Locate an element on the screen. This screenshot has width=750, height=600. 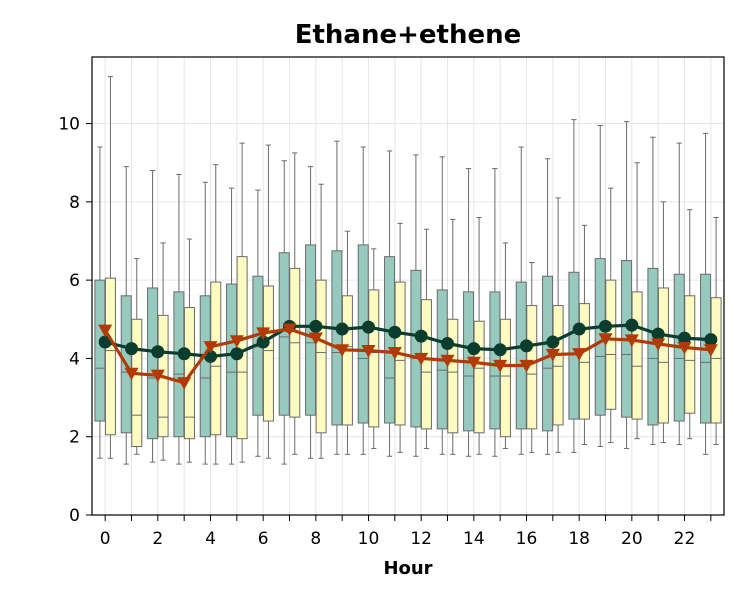
x-axis-label: Hour is located at coordinates (407, 568).